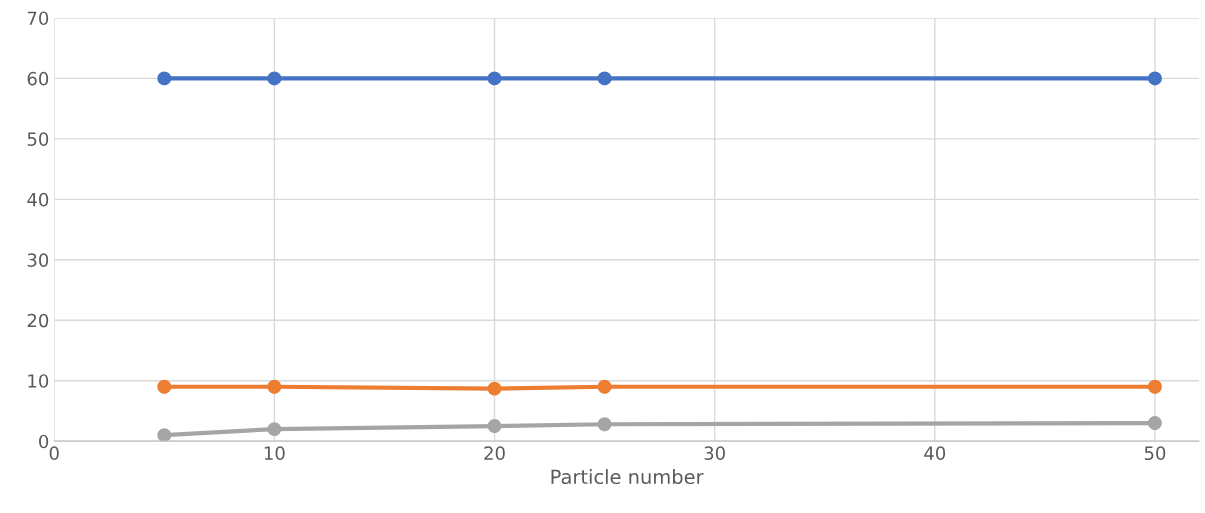 The height and width of the screenshot is (513, 1205). Describe the element at coordinates (935, 453) in the screenshot. I see `x-tick-label: 40` at that location.